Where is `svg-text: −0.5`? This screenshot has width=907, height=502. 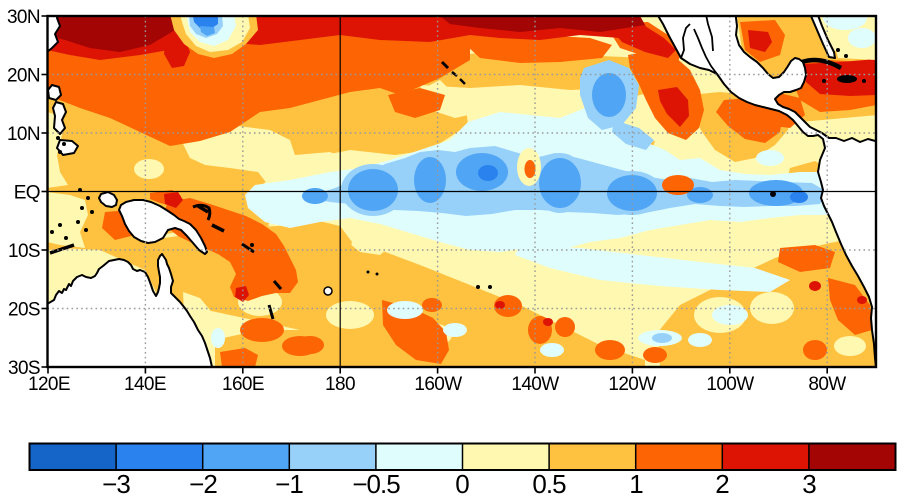
svg-text: −0.5 is located at coordinates (376, 484).